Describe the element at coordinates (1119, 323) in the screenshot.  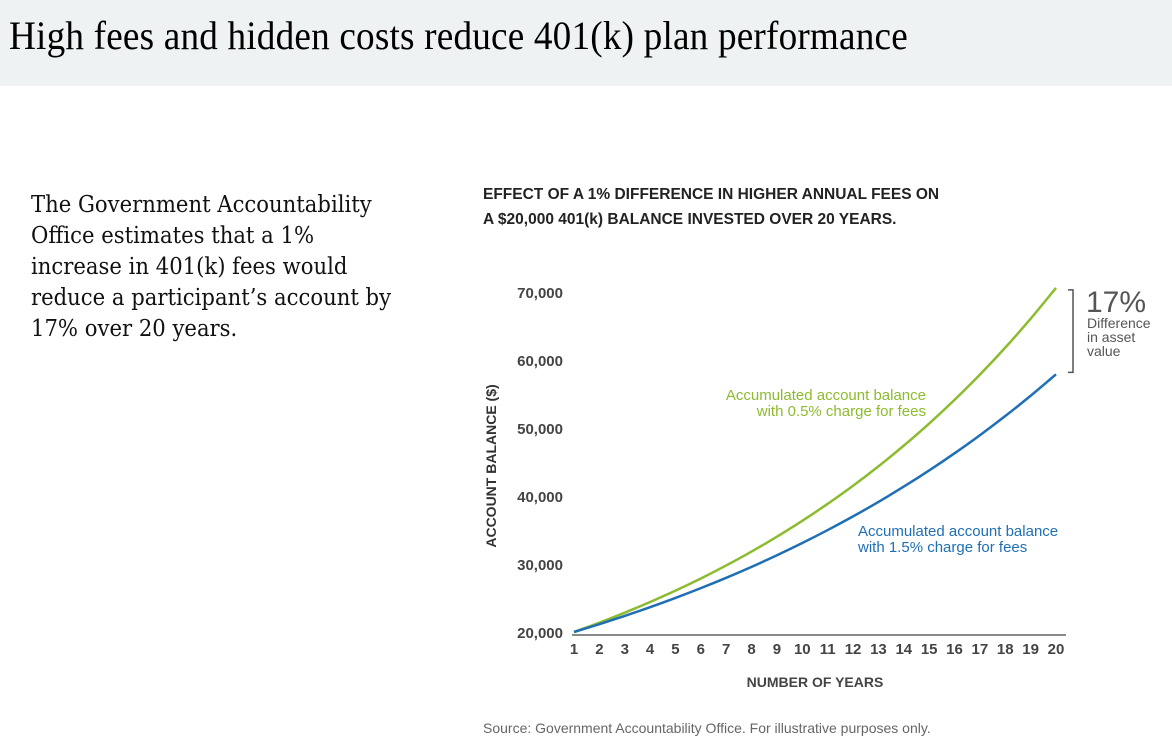
I see `difference-caption: Difference` at that location.